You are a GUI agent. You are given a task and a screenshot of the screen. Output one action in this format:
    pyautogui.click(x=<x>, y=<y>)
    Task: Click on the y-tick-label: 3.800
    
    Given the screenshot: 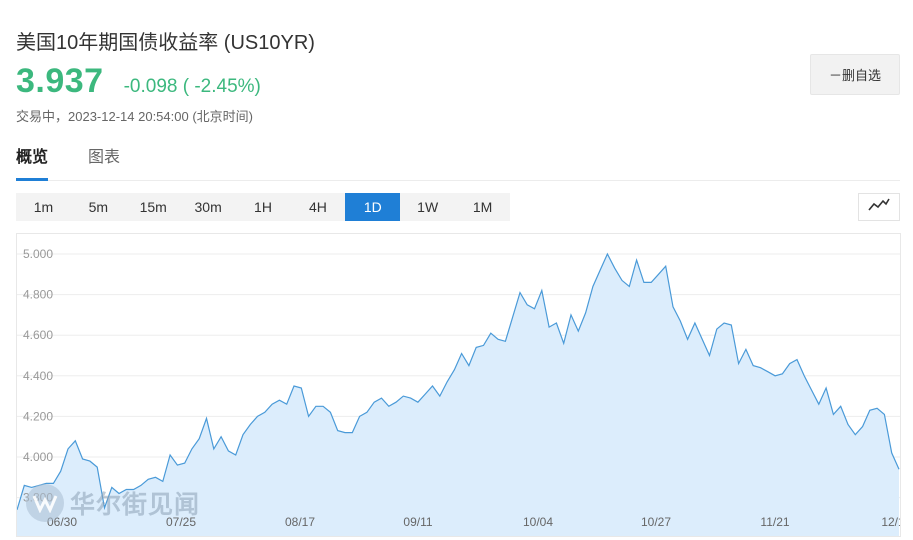 What is the action you would take?
    pyautogui.click(x=38, y=498)
    